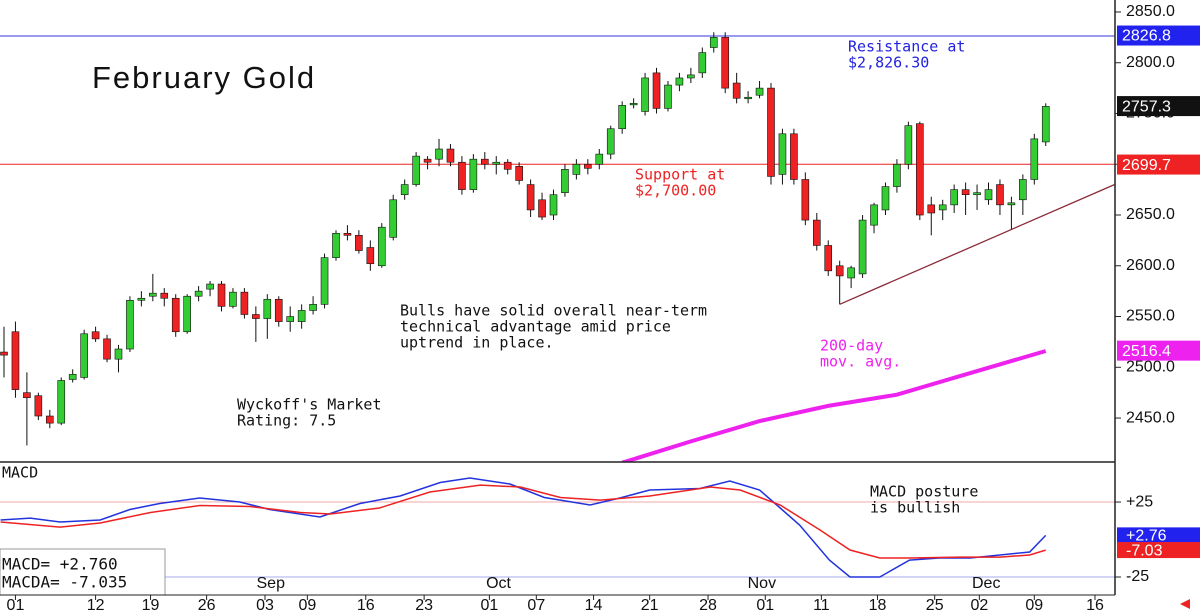 Image resolution: width=1200 pixels, height=615 pixels. Describe the element at coordinates (498, 583) in the screenshot. I see `month-label: Oct` at that location.